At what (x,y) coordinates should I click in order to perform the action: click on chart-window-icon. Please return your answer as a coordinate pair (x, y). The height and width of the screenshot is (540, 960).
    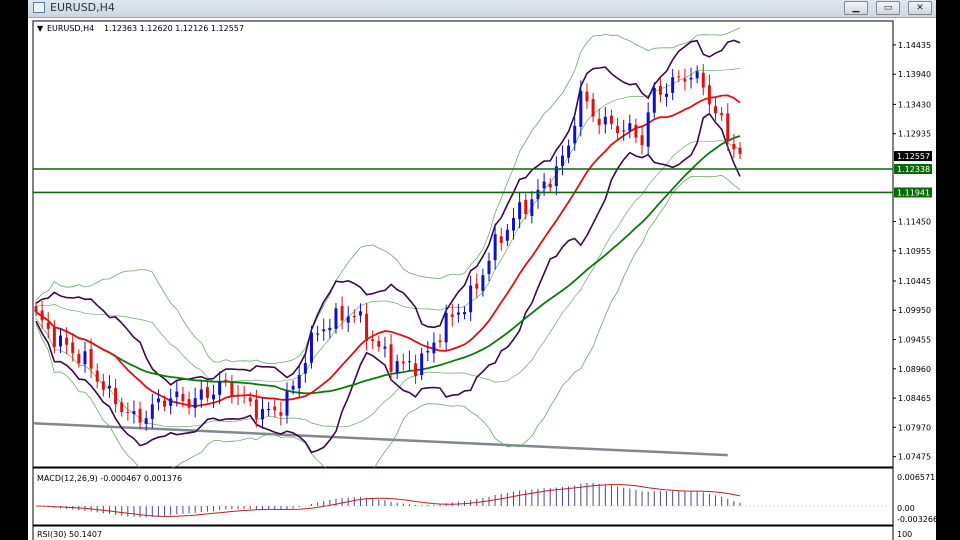
    Looking at the image, I should click on (39, 7).